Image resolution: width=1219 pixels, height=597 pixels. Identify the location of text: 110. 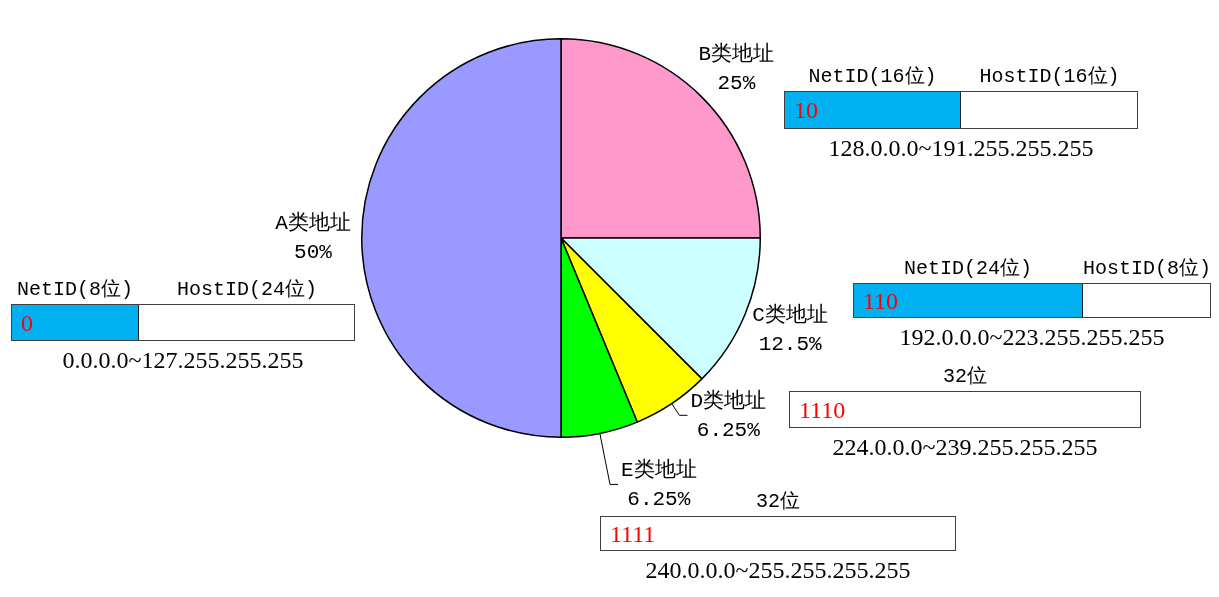
(881, 300).